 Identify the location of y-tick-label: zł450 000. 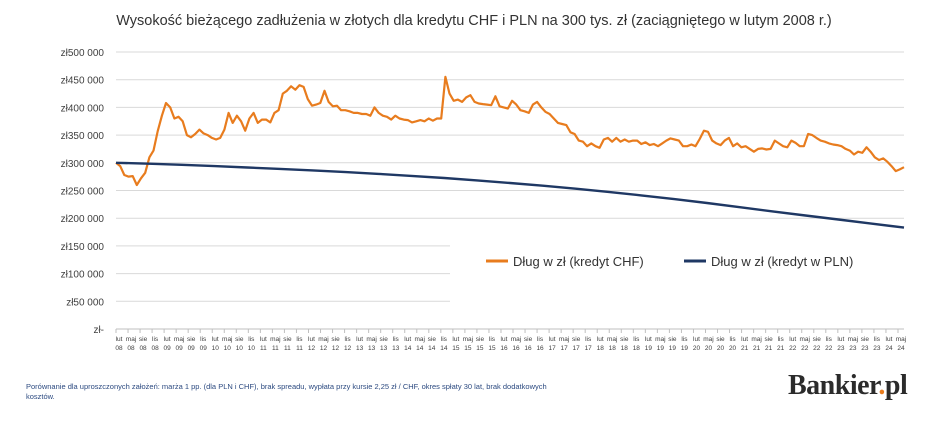
(83, 81).